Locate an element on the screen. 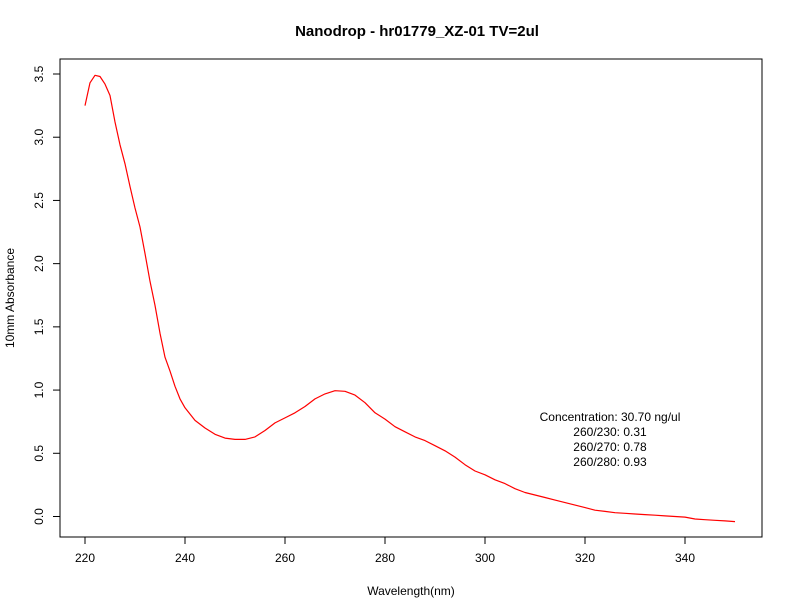 Image resolution: width=792 pixels, height=612 pixels. y-axis-label: 10mm Absorbance is located at coordinates (10, 298).